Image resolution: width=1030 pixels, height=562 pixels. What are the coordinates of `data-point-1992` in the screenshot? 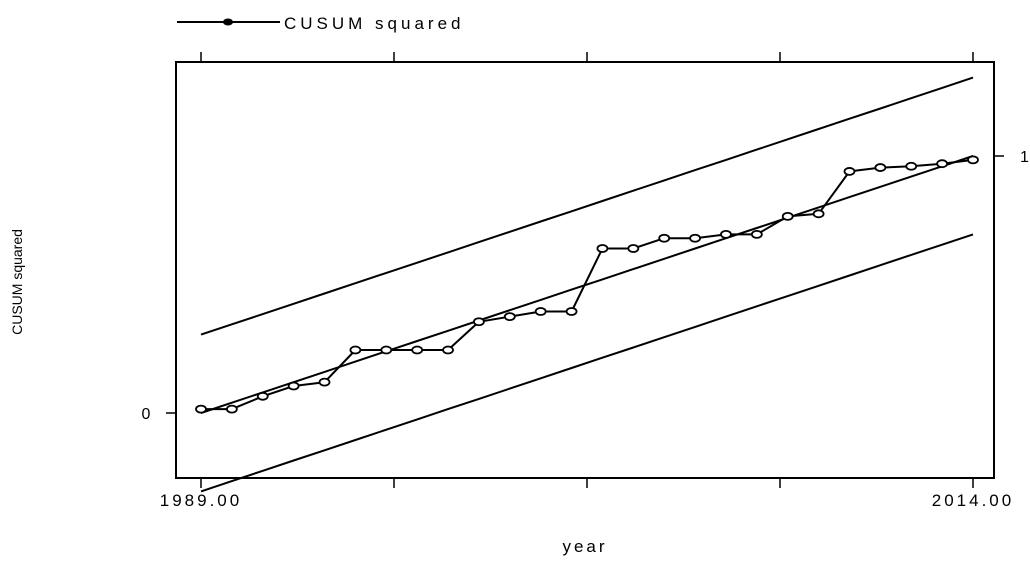 It's located at (293, 386).